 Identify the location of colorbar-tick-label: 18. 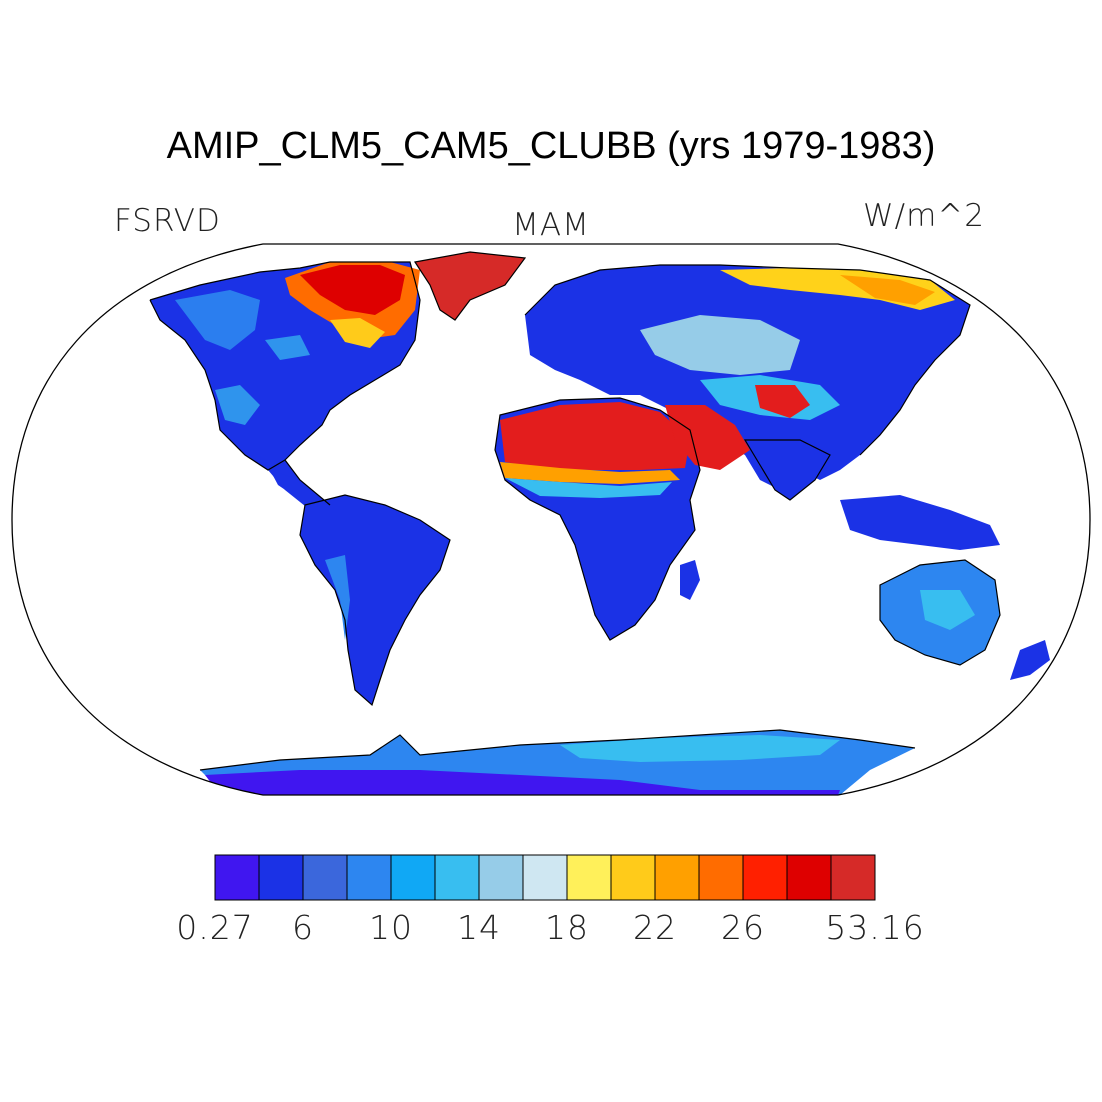
(567, 927).